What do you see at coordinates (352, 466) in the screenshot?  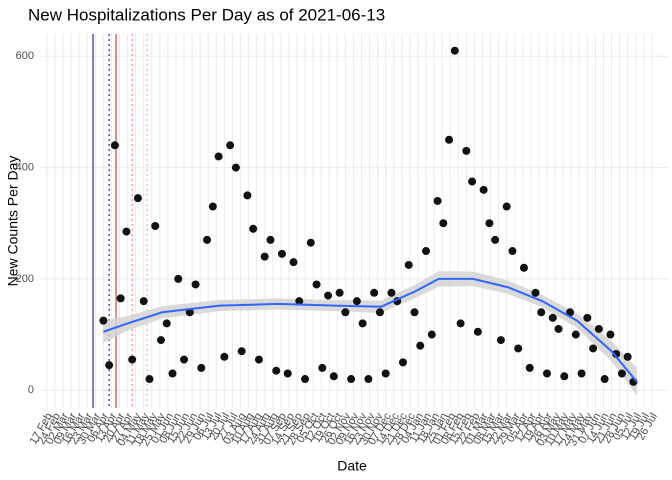 I see `x-axis-title: Date` at bounding box center [352, 466].